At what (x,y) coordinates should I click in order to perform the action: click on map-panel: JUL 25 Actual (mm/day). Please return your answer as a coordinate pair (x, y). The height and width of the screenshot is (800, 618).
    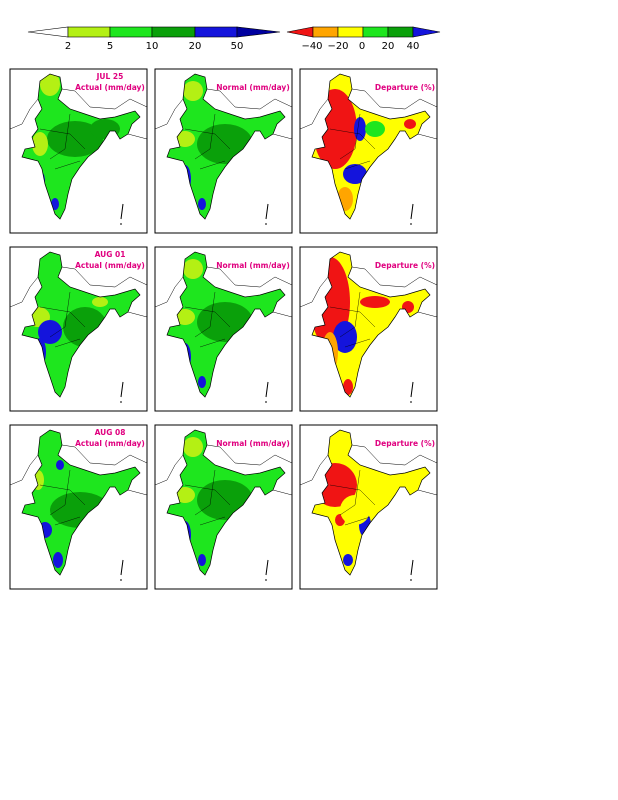
    Looking at the image, I should click on (78, 151).